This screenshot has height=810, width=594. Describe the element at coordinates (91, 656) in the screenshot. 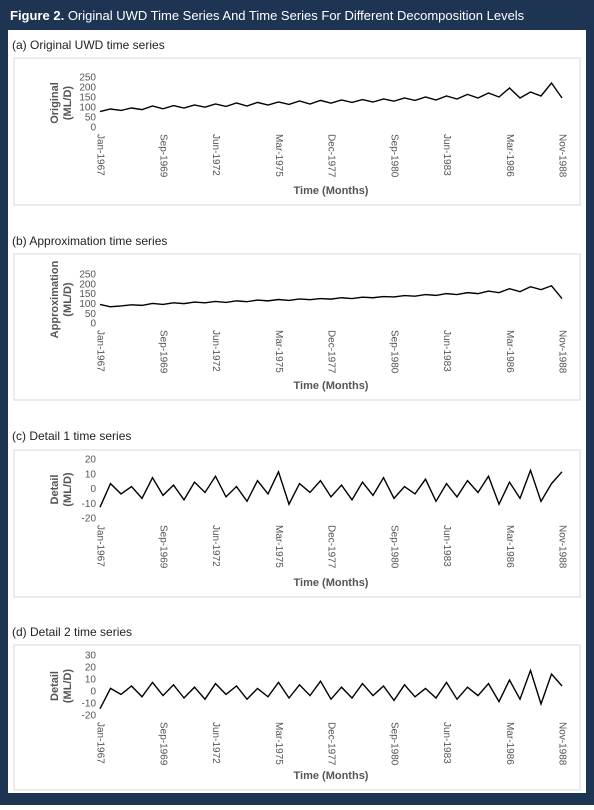

I see `y-tick-label: 30` at that location.